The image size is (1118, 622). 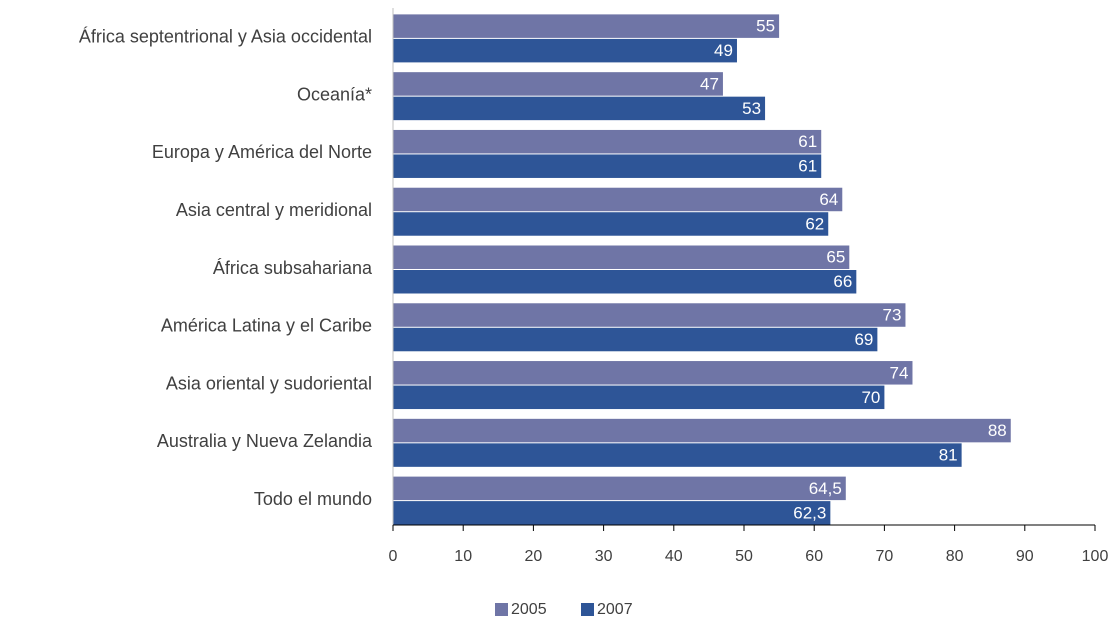 I want to click on value-label: 66, so click(x=842, y=281).